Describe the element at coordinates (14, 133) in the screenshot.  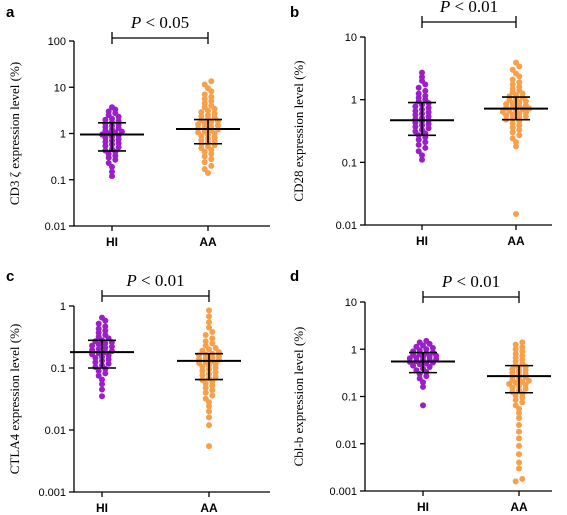
I see `y-axis-label: CD3 ζ expression level (%)` at that location.